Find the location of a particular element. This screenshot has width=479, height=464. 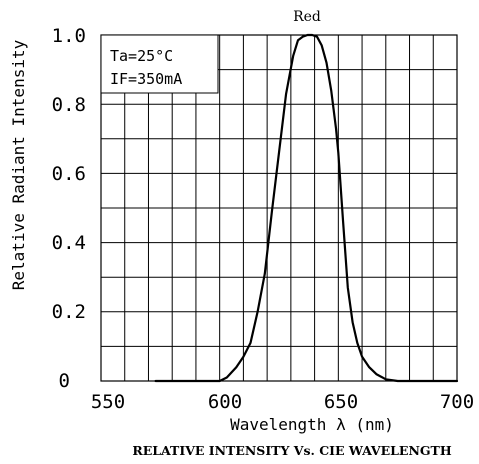

x-tick-label: 550 is located at coordinates (108, 402).